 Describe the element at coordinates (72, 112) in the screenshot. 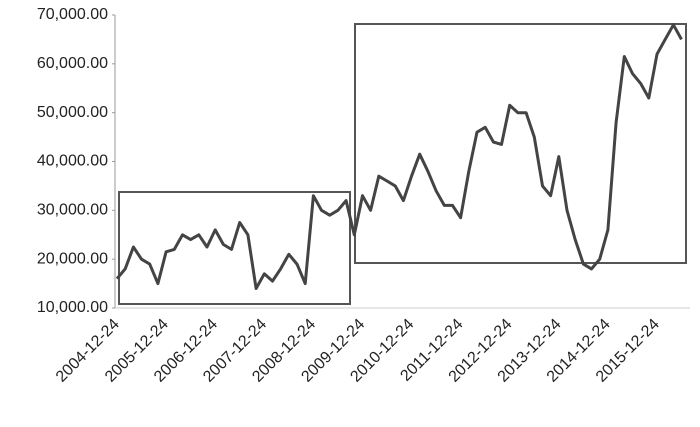

I see `y-tick-label: 50,000.00` at that location.